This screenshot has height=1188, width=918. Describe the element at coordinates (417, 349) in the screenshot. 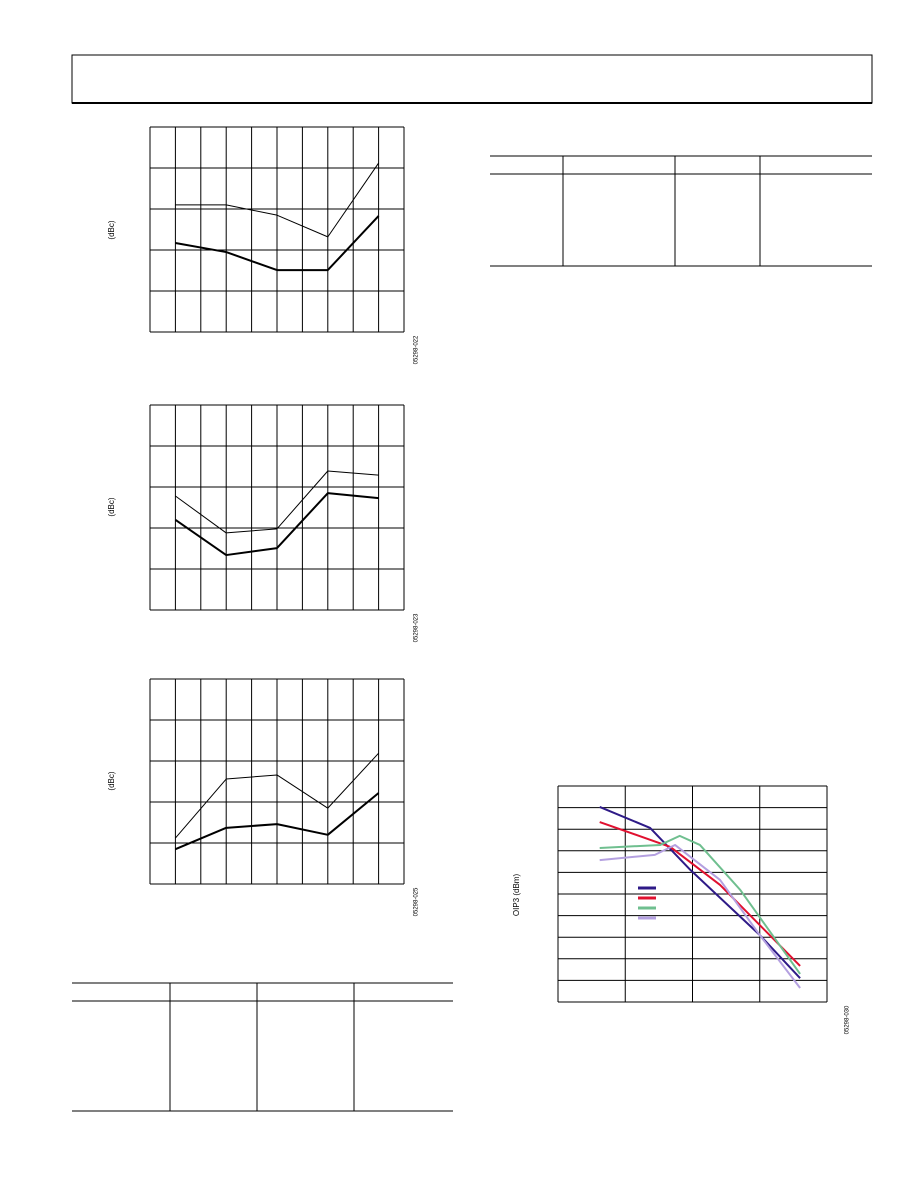

I see `figure-id: 05298-022` at that location.